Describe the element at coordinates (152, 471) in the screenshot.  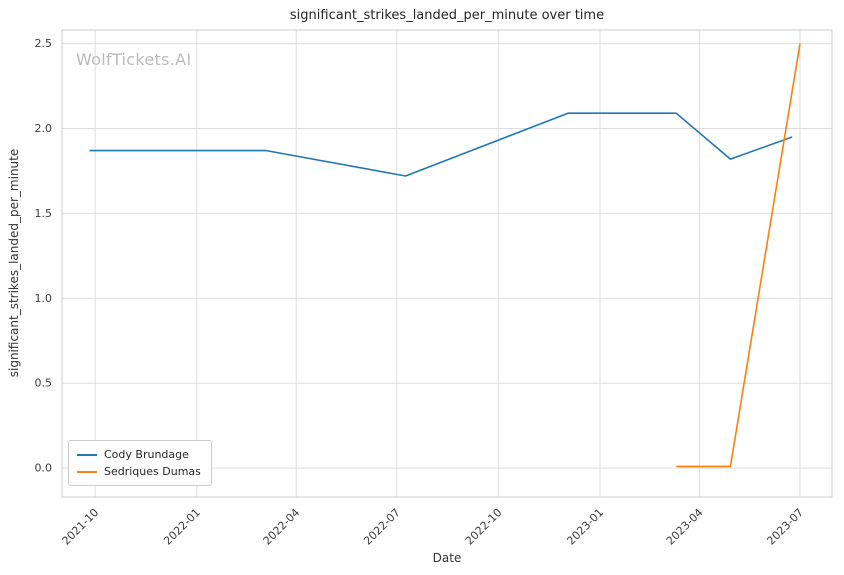
I see `legend-label: Sedriques Dumas` at that location.